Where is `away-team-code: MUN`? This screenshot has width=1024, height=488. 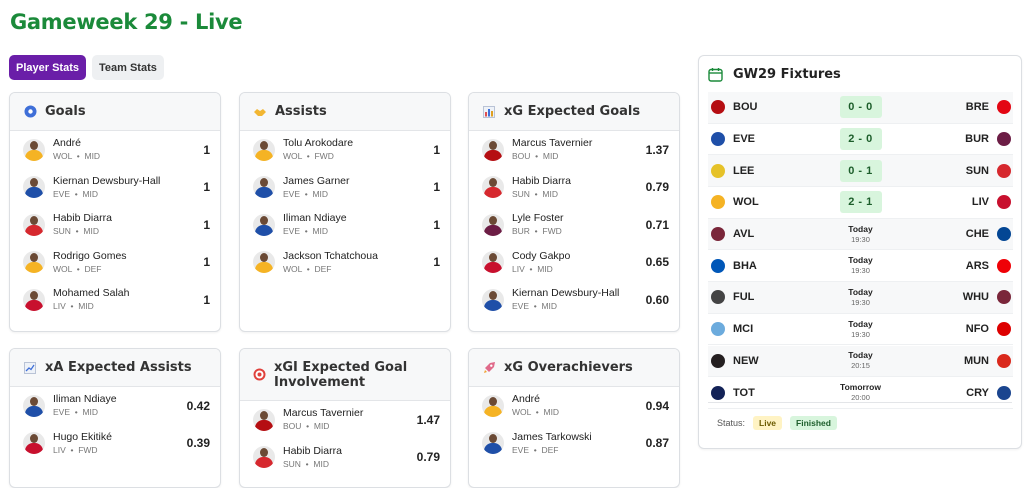
away-team-code: MUN is located at coordinates (976, 360).